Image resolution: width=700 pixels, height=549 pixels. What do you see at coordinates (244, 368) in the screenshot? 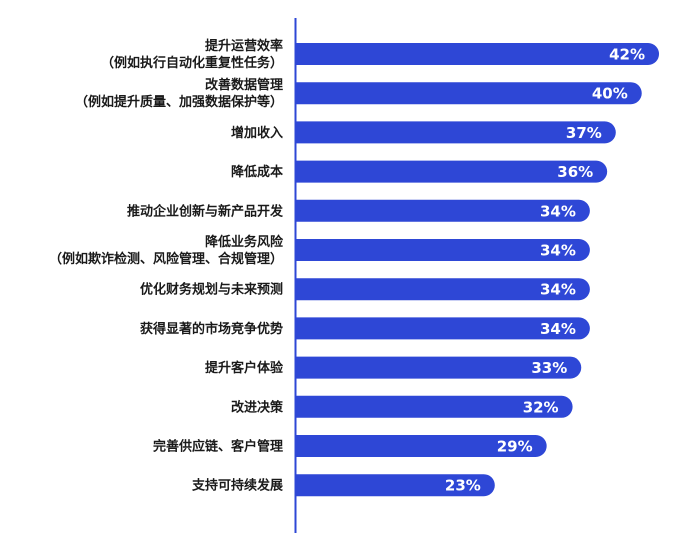
I see `category-label: 提升客户体验` at bounding box center [244, 368].